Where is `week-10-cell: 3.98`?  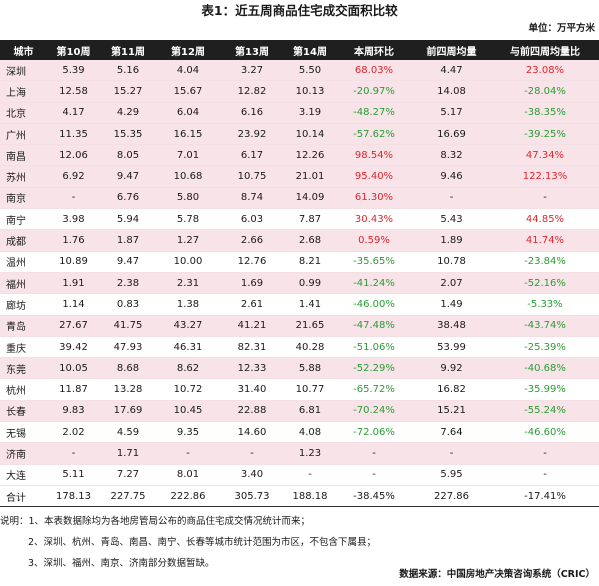
week-10-cell: 3.98 is located at coordinates (73, 219).